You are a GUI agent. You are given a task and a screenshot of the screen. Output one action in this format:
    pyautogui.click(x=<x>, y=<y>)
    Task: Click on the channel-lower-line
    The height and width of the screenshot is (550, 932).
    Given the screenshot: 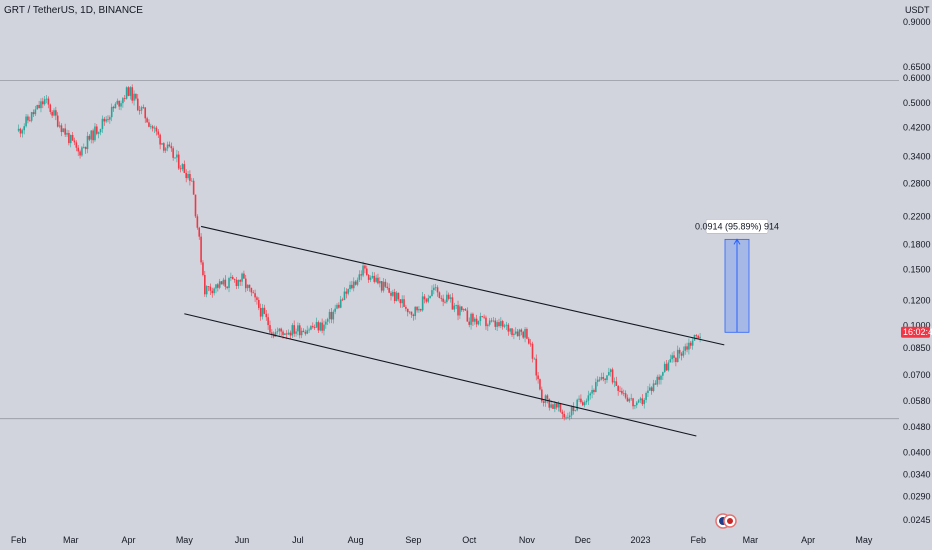 What is the action you would take?
    pyautogui.click(x=440, y=375)
    